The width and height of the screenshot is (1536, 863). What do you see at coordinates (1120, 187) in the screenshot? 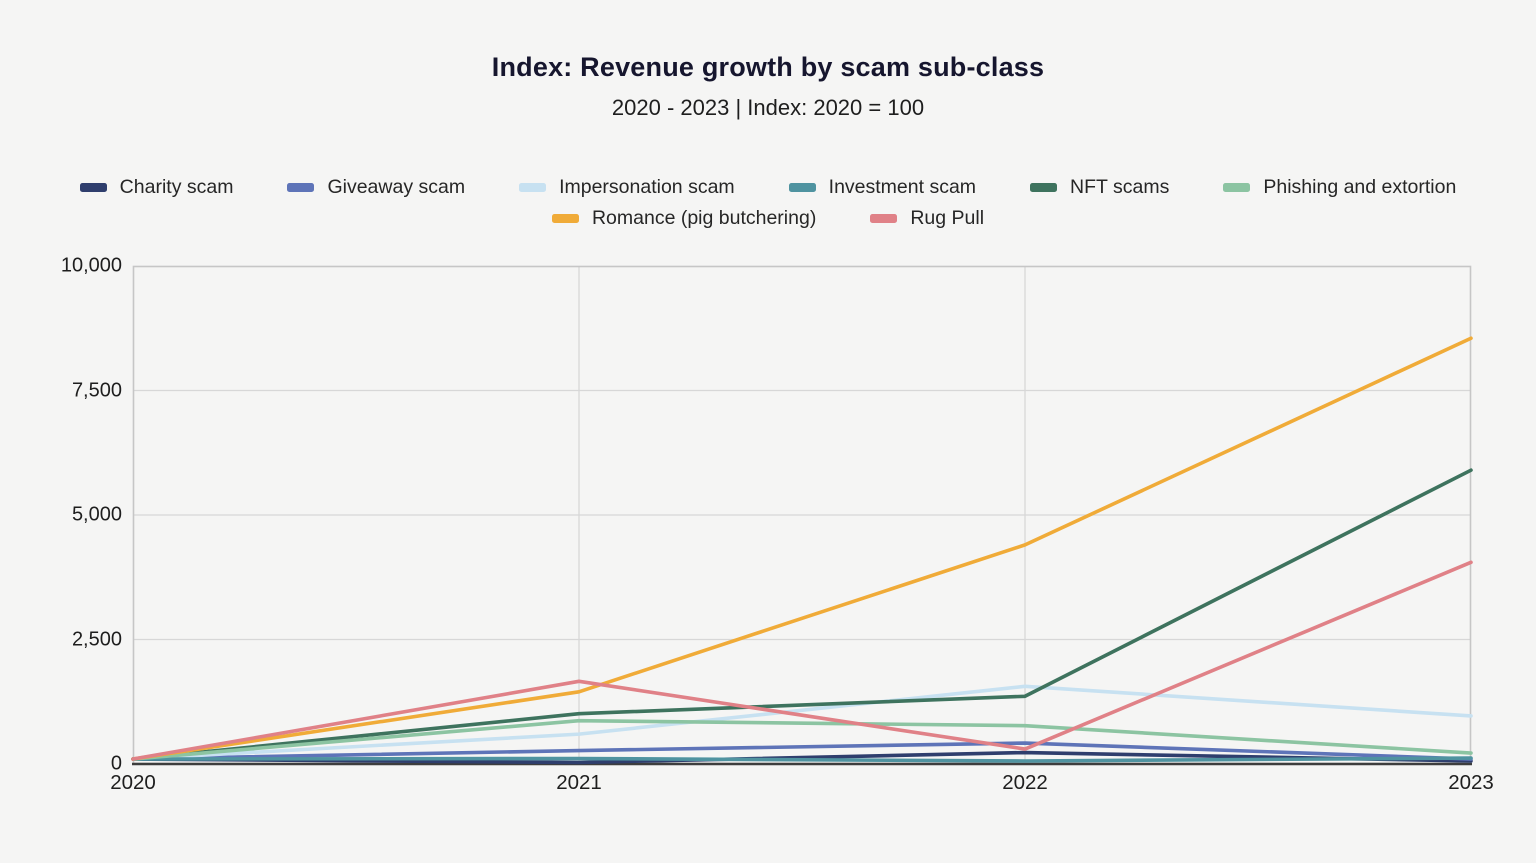
I see `legend-label: NFT scams` at bounding box center [1120, 187].